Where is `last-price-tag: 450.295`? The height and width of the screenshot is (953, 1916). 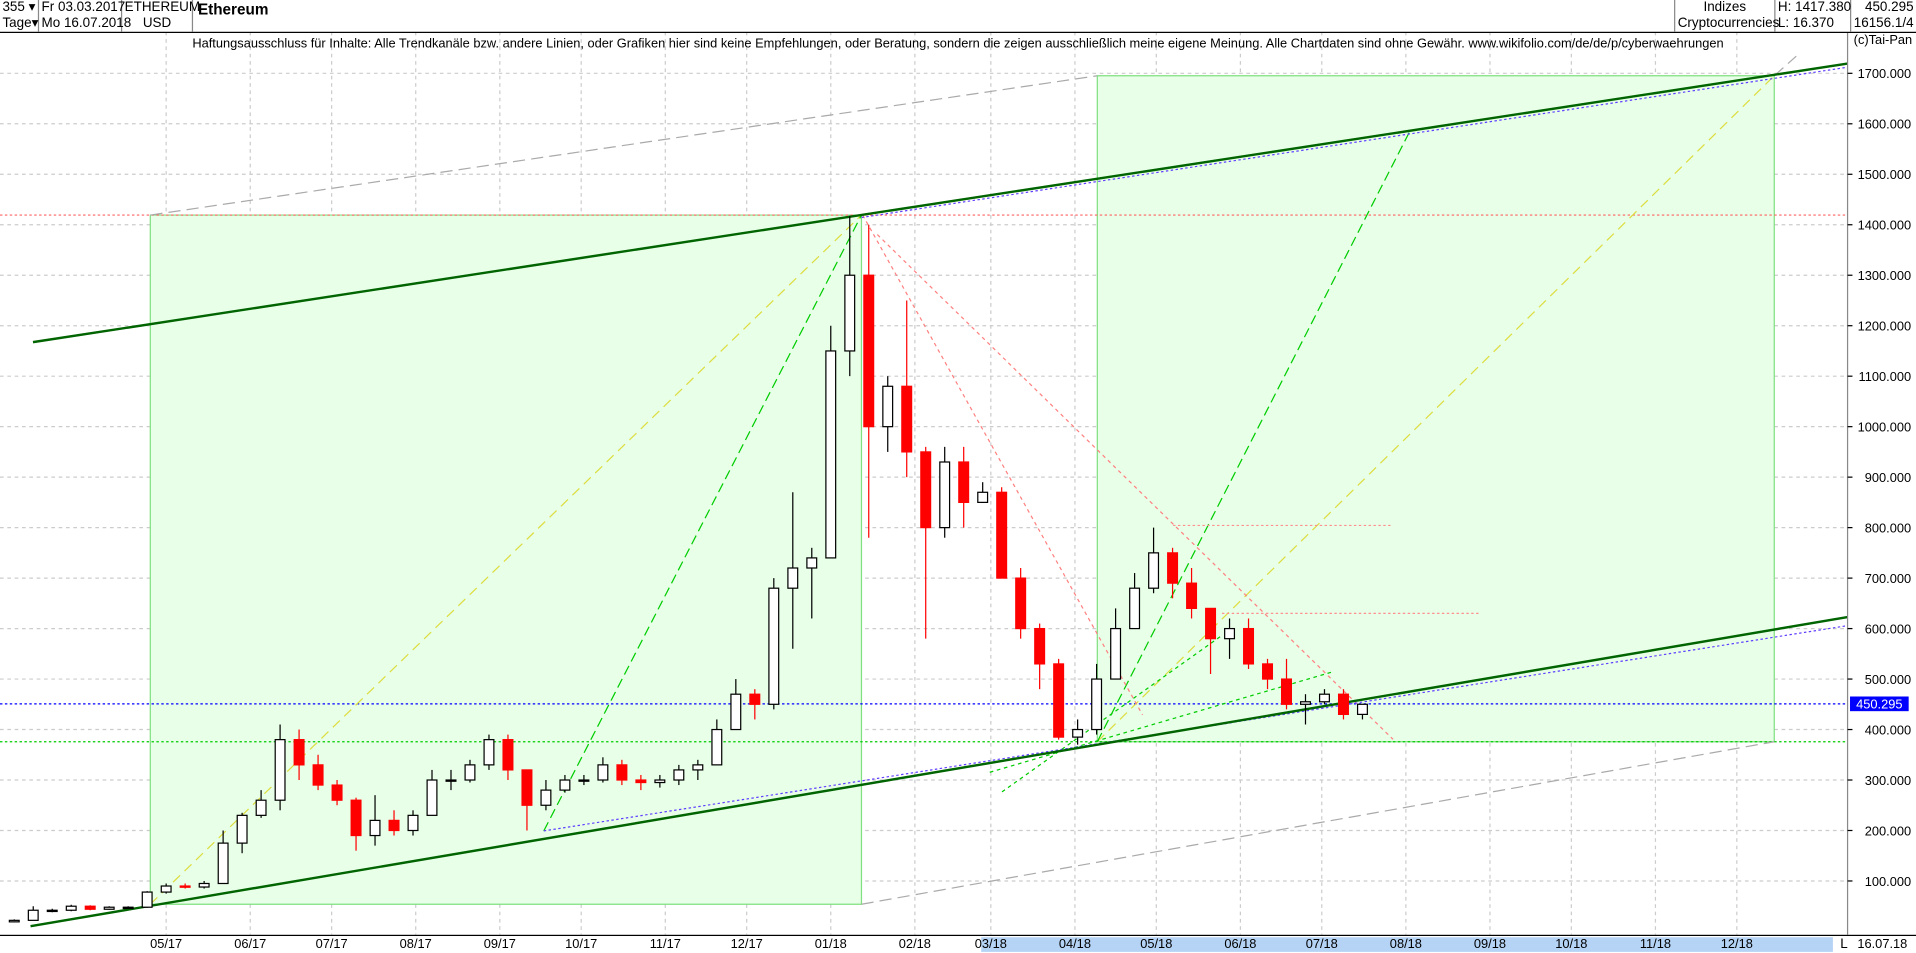
last-price-tag: 450.295 is located at coordinates (1879, 704).